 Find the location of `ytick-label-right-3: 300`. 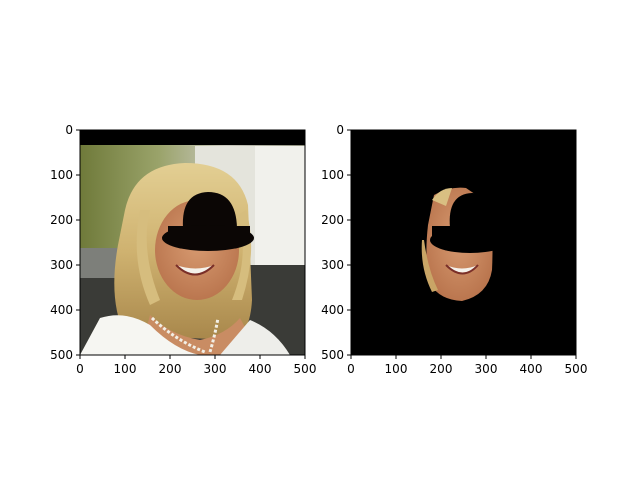

ytick-label-right-3: 300 is located at coordinates (332, 265).